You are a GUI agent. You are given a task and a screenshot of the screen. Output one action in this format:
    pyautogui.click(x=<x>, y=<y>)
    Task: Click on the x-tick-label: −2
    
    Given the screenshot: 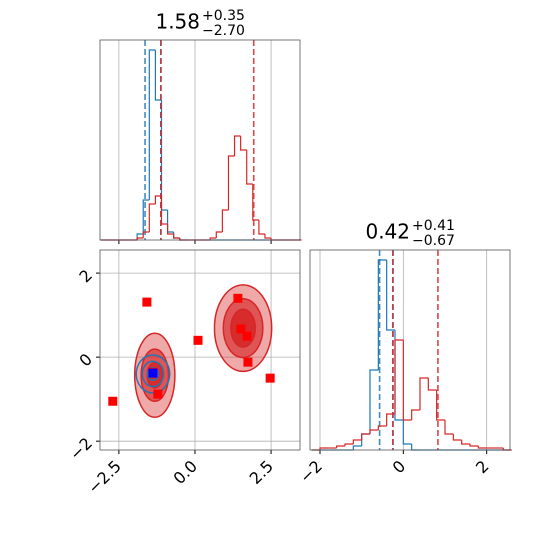 What is the action you would take?
    pyautogui.click(x=311, y=472)
    